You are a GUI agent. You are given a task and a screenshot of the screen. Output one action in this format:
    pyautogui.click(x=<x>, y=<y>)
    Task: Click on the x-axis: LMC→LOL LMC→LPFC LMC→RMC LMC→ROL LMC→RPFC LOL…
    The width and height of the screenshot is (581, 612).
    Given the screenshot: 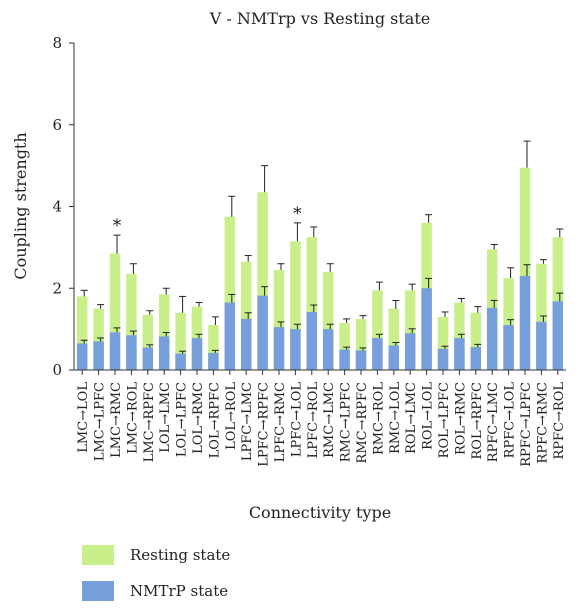 What is the action you would take?
    pyautogui.click(x=320, y=418)
    